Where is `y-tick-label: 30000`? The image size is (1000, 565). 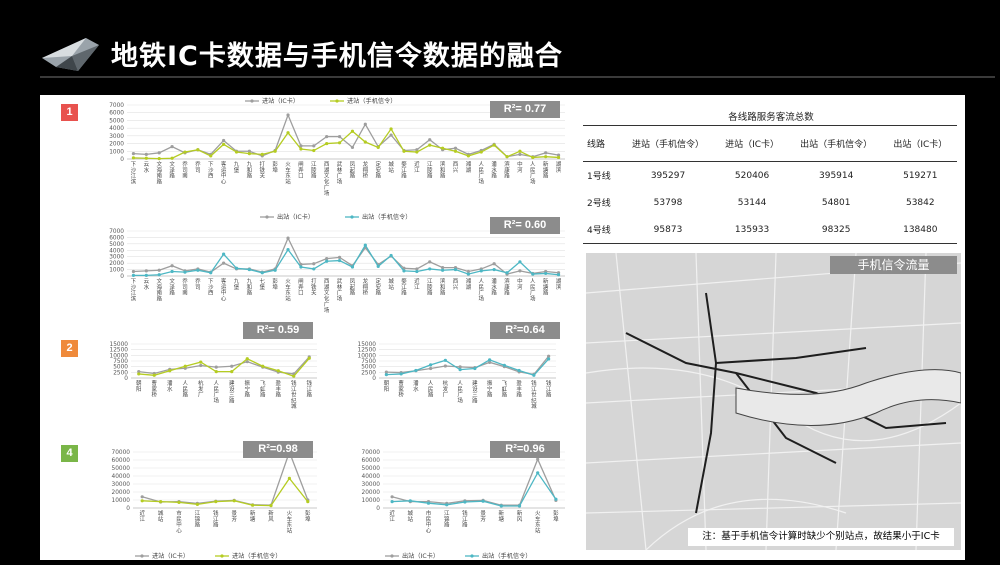
y-tick-label: 30000 is located at coordinates (121, 485).